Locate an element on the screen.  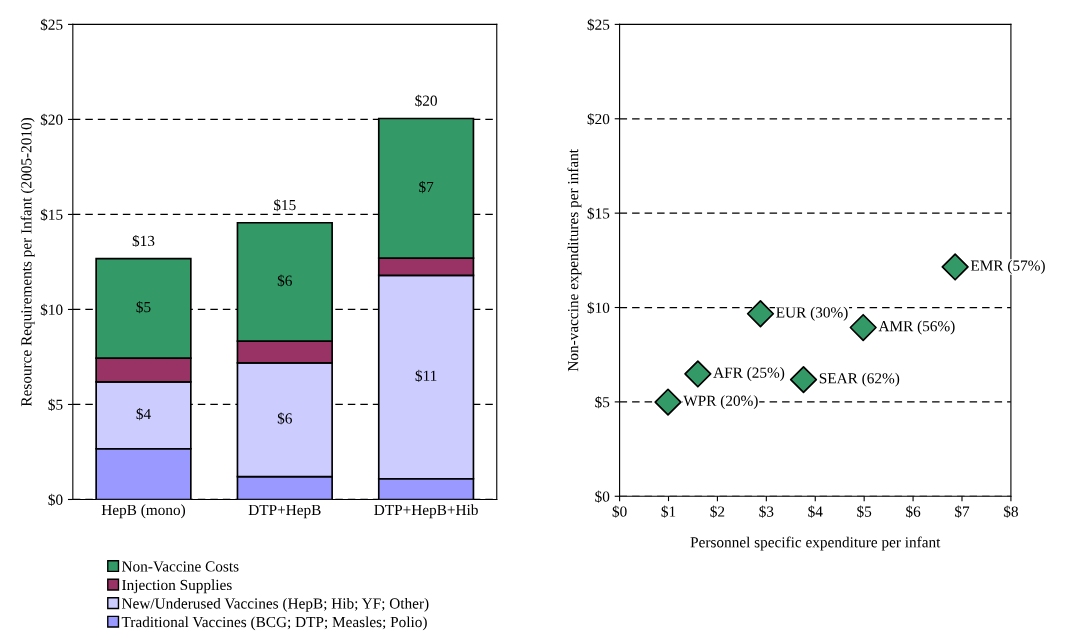
x-tick-label: DTP+HepB is located at coordinates (284, 511).